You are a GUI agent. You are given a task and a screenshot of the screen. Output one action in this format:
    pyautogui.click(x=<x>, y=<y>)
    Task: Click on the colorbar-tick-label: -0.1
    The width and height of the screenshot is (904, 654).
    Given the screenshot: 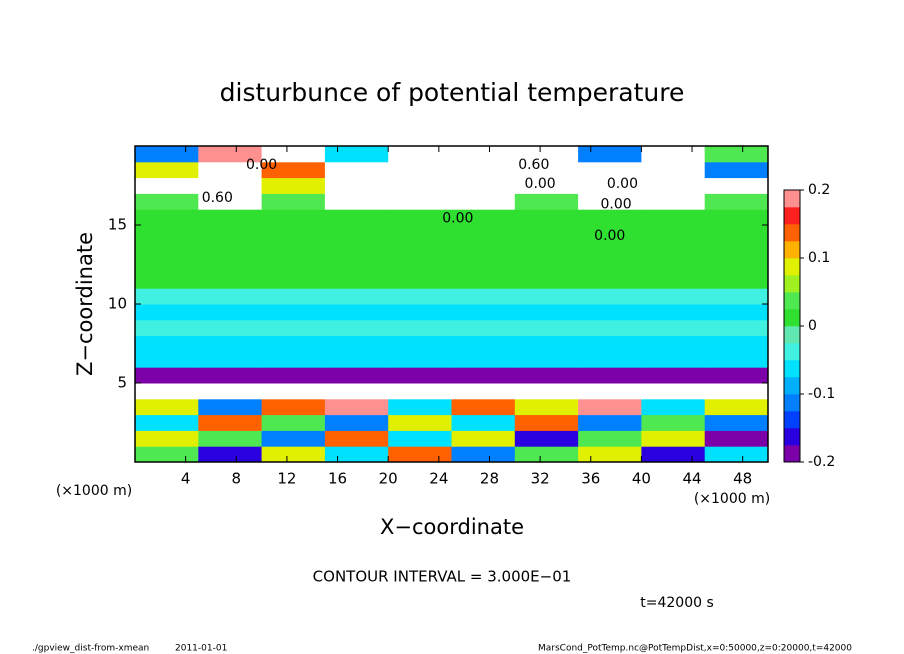 What is the action you would take?
    pyautogui.click(x=821, y=394)
    